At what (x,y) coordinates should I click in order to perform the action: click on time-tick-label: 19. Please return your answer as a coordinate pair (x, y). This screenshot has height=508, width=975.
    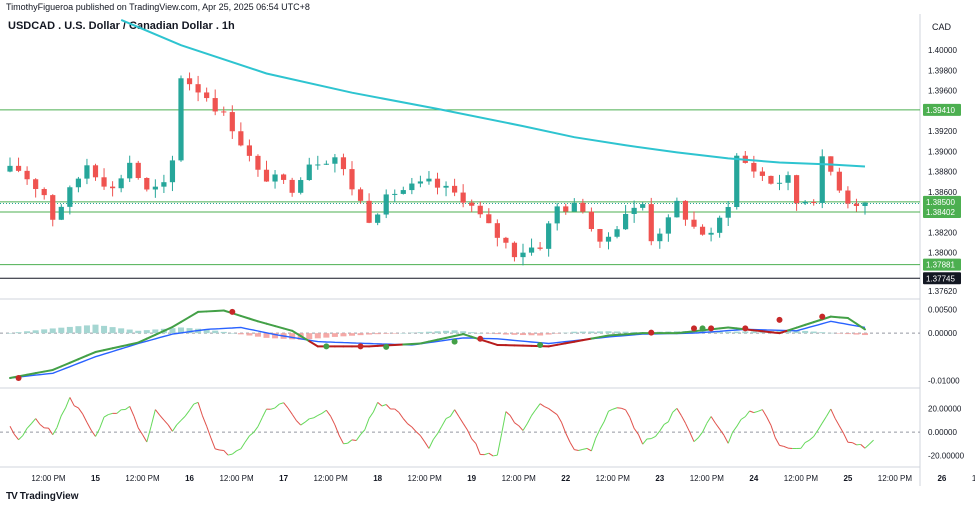
    Looking at the image, I should click on (471, 478).